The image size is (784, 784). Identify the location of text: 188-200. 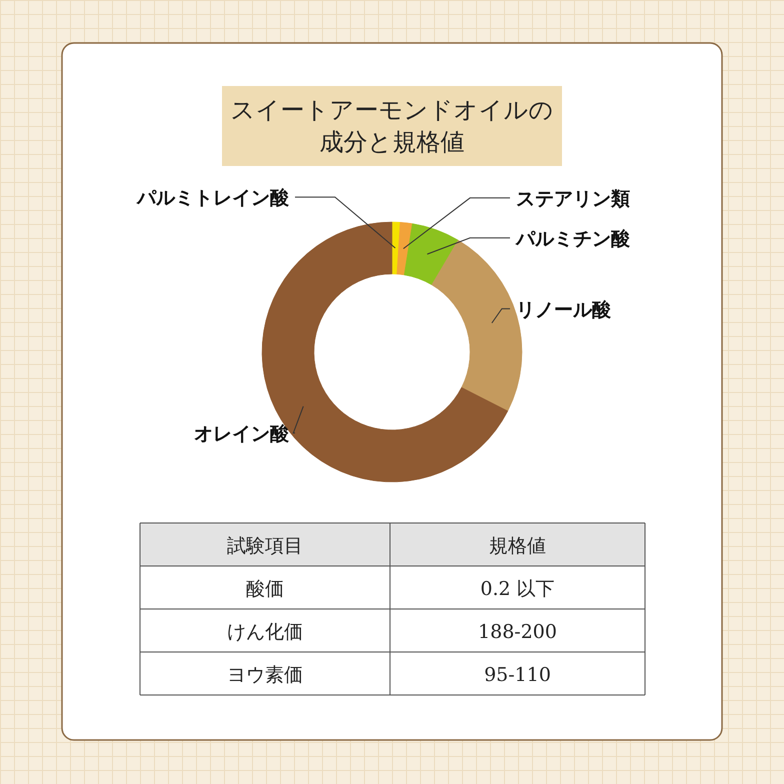
(517, 632).